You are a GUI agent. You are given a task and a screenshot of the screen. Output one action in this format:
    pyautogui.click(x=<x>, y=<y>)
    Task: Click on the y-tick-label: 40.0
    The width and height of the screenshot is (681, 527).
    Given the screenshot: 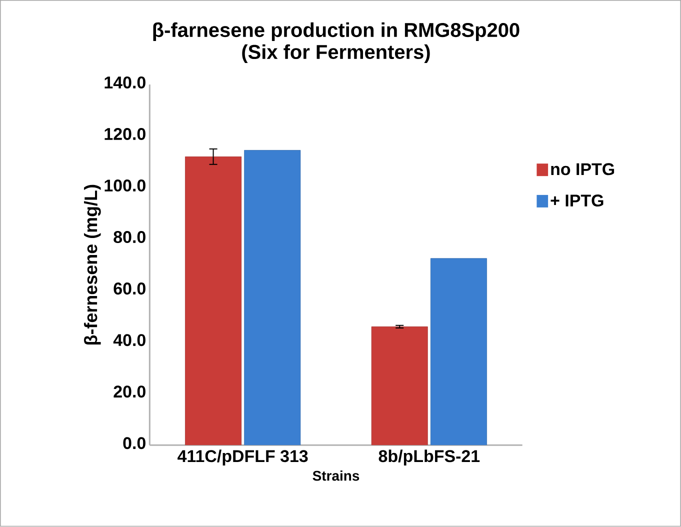 What is the action you would take?
    pyautogui.click(x=129, y=340)
    